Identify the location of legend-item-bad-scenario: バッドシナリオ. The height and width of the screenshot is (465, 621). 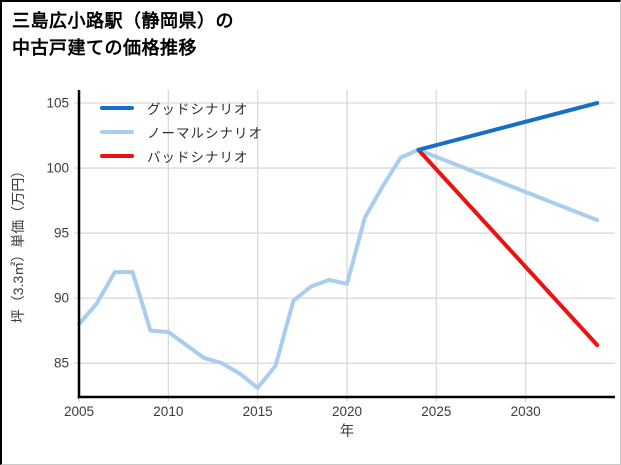
(181, 156).